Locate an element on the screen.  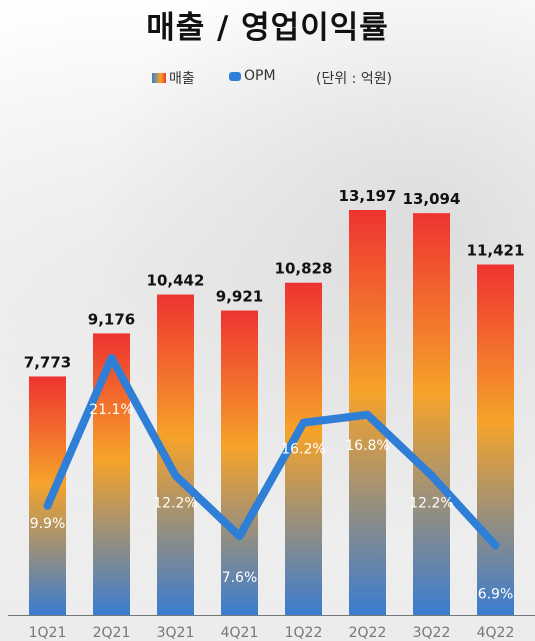
opm-label-3Q21: 12.2% is located at coordinates (175, 503).